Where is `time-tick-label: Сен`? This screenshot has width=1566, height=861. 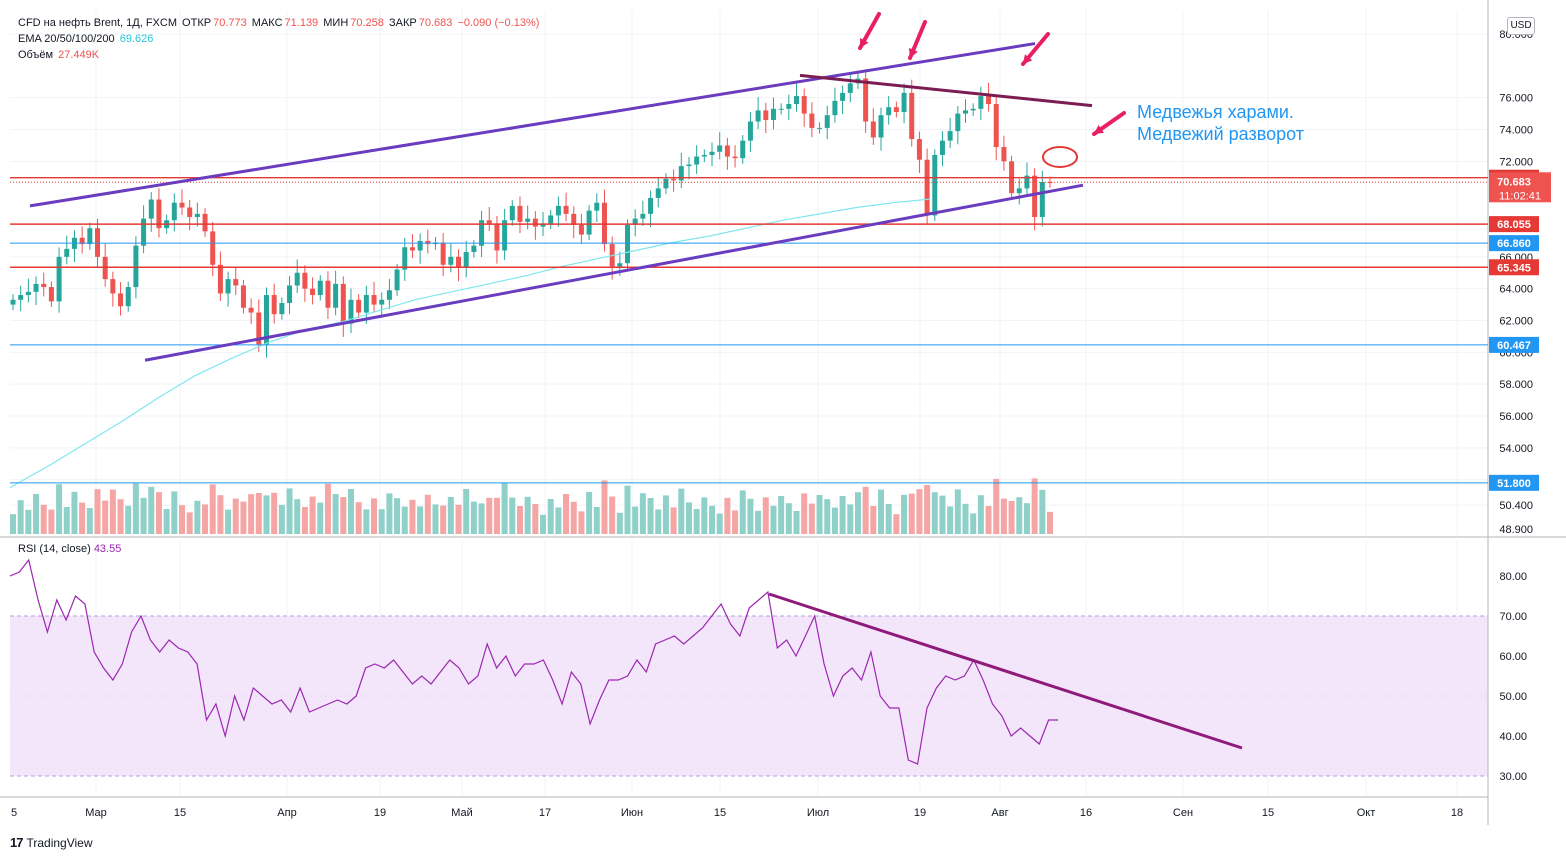 time-tick-label: Сен is located at coordinates (1183, 813).